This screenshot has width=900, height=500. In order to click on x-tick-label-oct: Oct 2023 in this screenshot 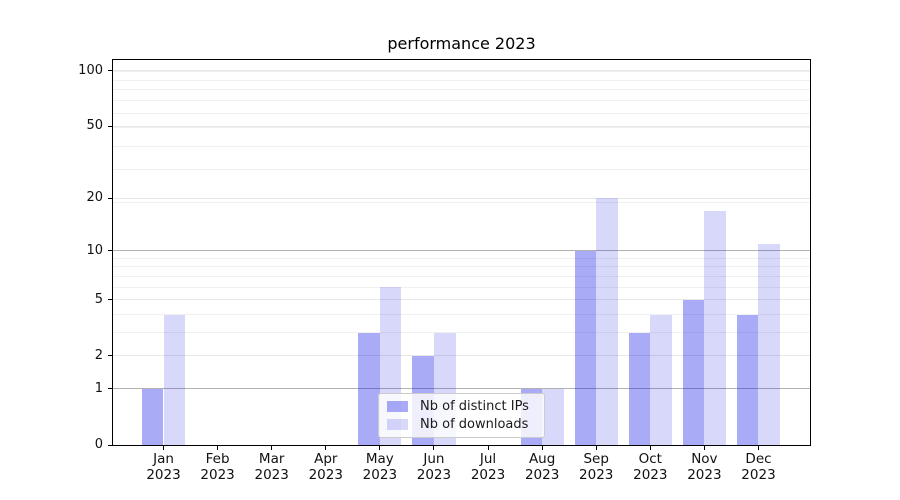, I will do `click(650, 467)`.